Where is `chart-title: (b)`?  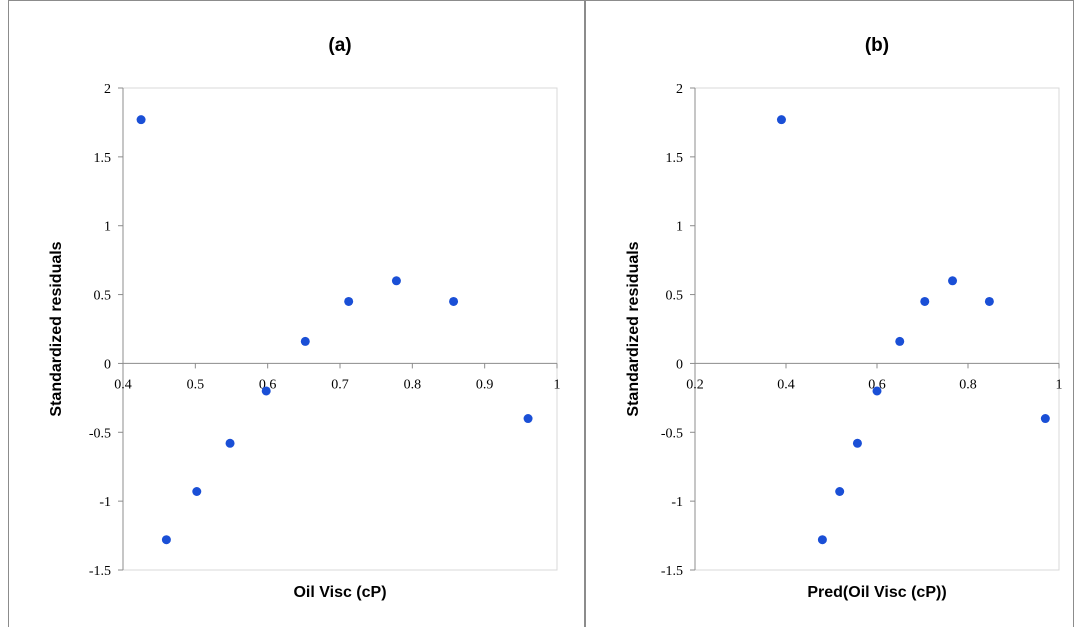
chart-title: (b) is located at coordinates (877, 45).